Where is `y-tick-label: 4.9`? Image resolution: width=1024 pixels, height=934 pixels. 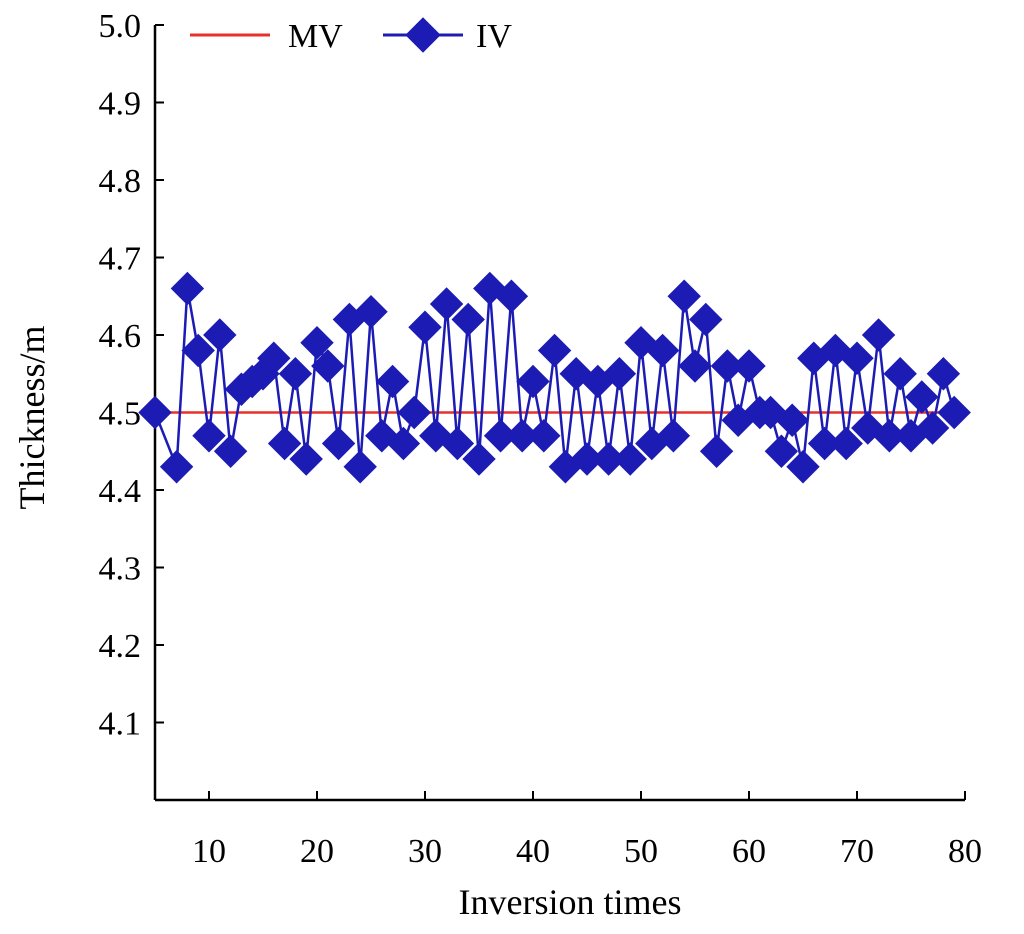 y-tick-label: 4.9 is located at coordinates (120, 104).